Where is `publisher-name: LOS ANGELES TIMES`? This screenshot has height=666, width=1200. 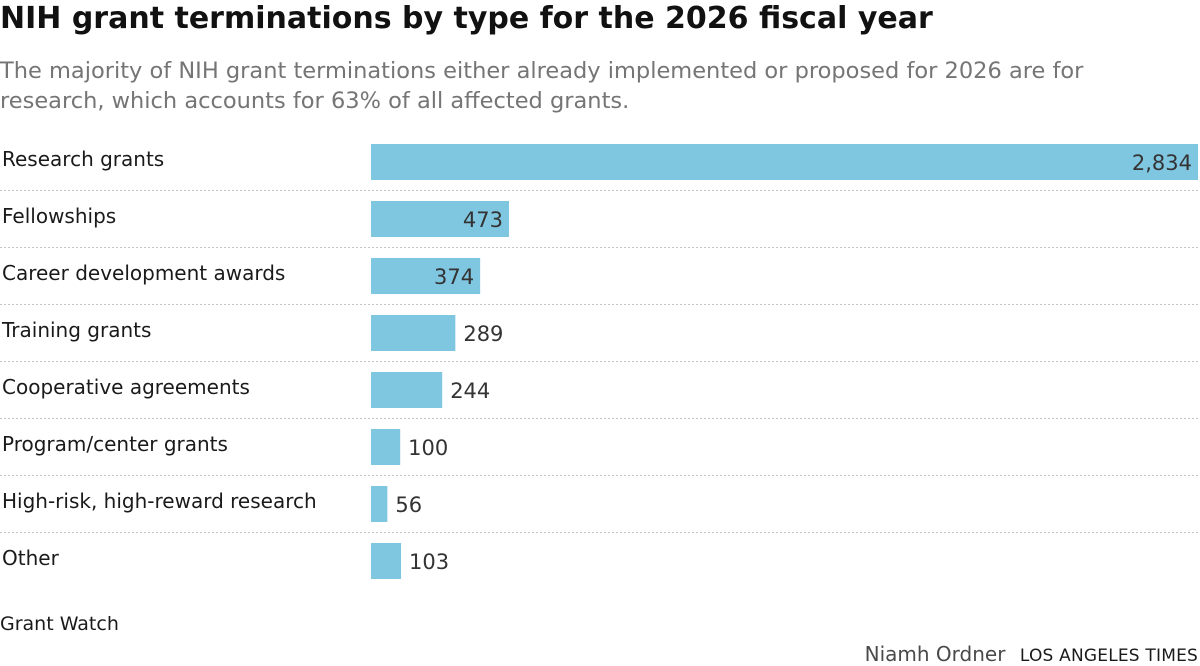
publisher-name: LOS ANGELES TIMES is located at coordinates (1108, 656).